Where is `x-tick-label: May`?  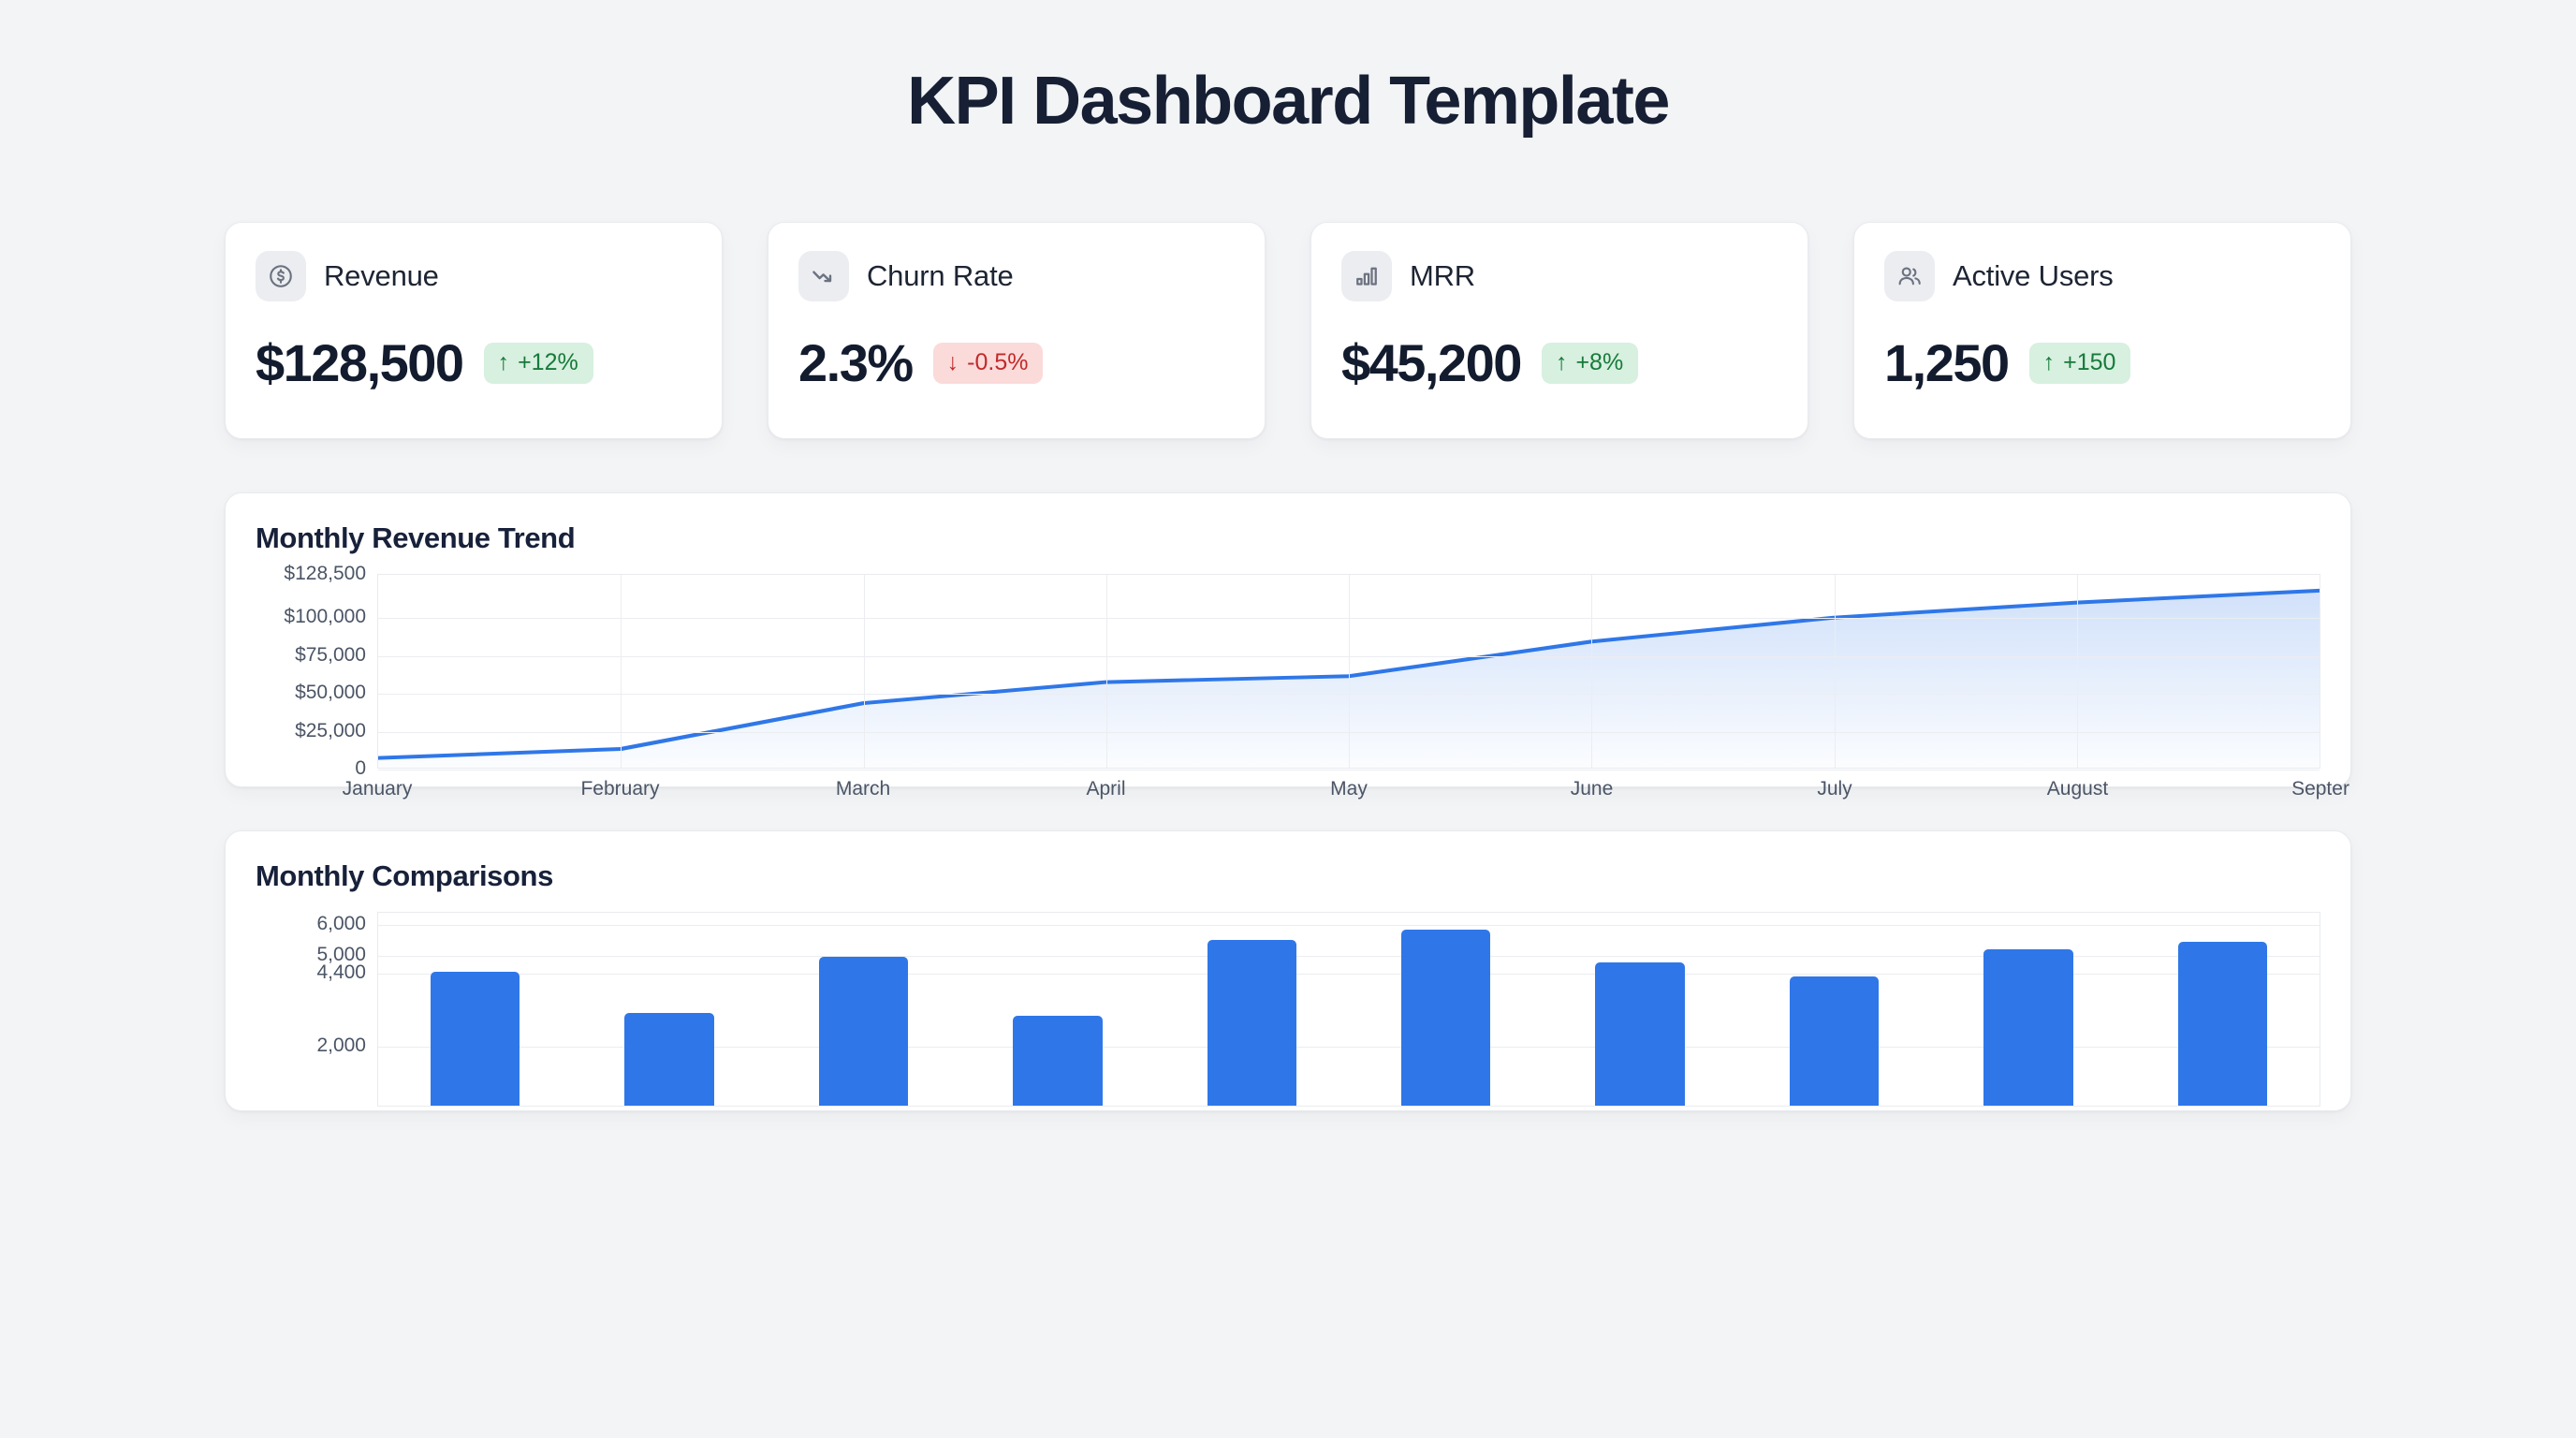
x-tick-label: May is located at coordinates (1349, 789).